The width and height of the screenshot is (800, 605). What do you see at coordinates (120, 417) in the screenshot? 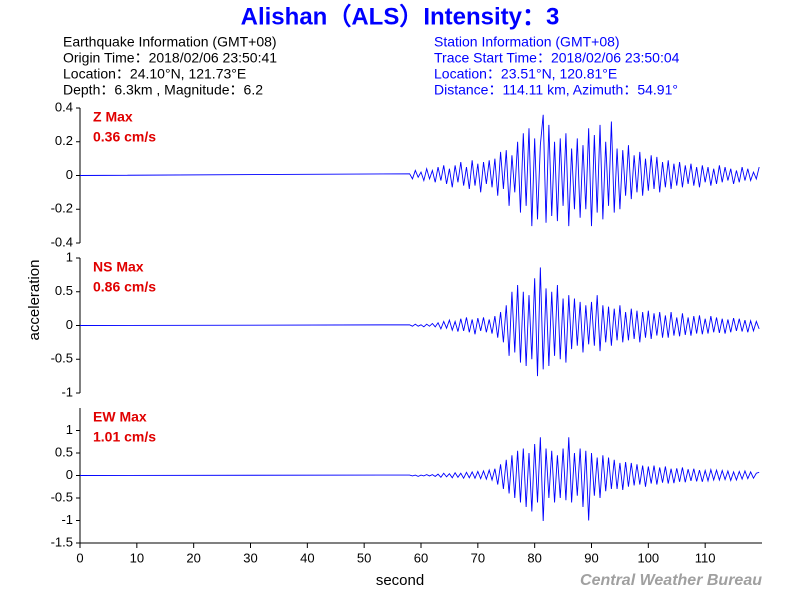
I see `panel-label: EW Max` at bounding box center [120, 417].